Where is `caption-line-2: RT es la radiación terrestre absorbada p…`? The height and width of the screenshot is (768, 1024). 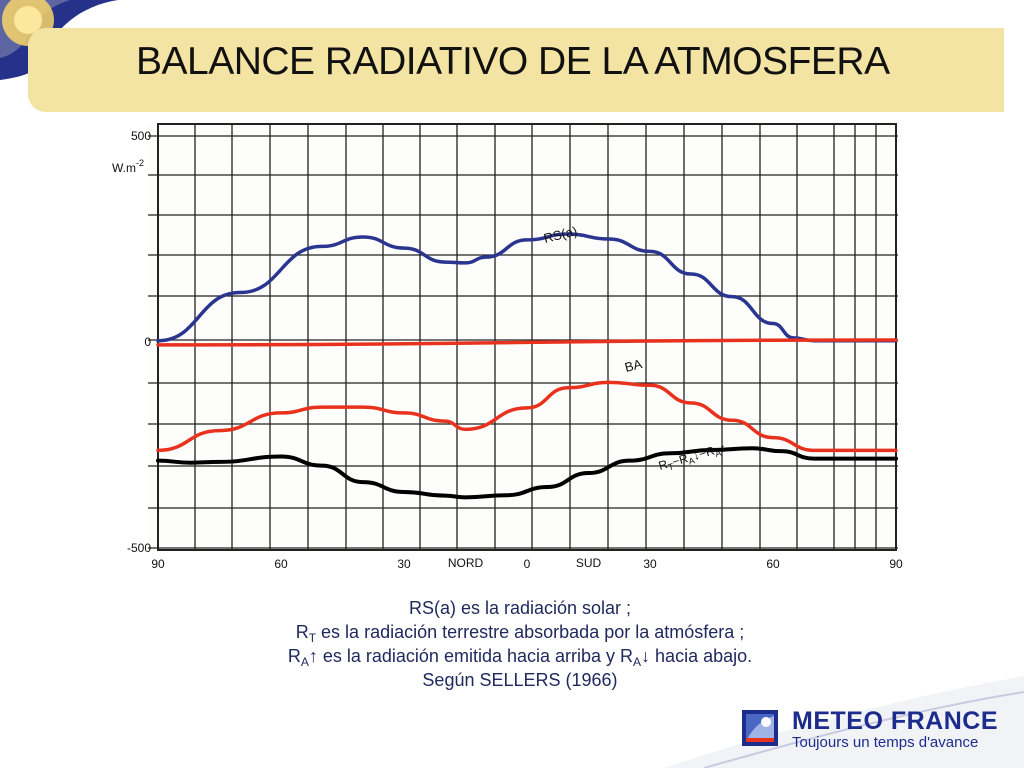
caption-line-2: RT es la radiación terrestre absorbada p… is located at coordinates (520, 633).